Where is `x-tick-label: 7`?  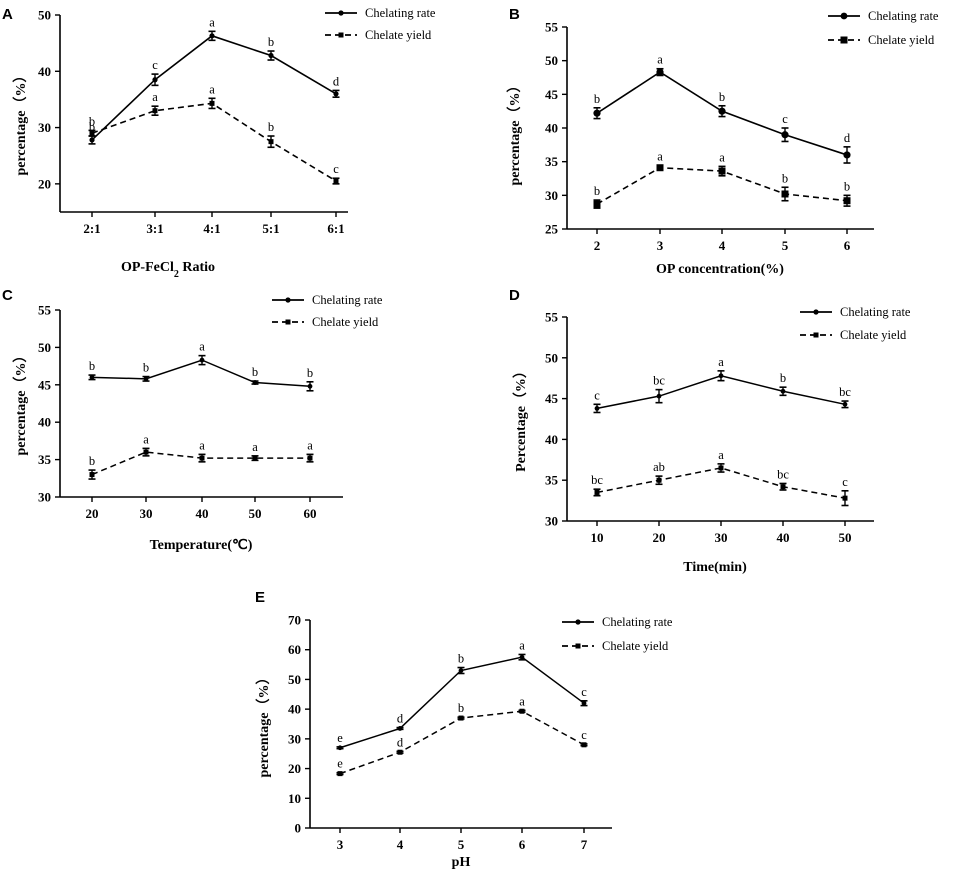 x-tick-label: 7 is located at coordinates (584, 844).